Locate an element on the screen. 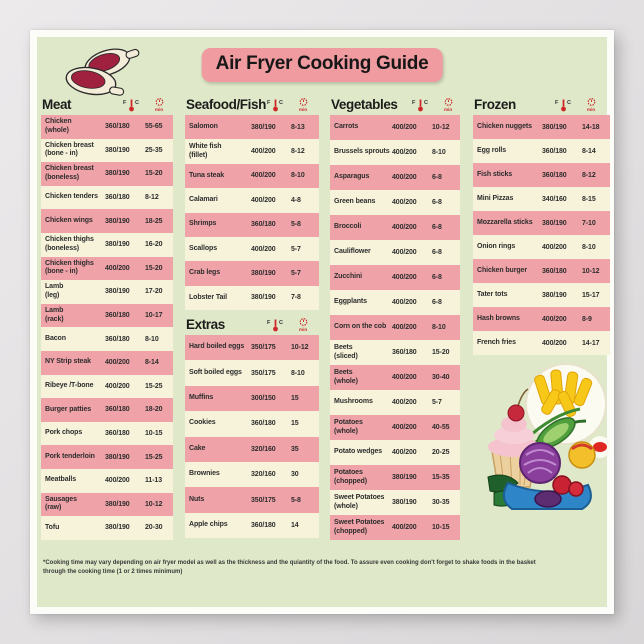 The image size is (644, 644). food-name: Pork chops is located at coordinates (64, 433).